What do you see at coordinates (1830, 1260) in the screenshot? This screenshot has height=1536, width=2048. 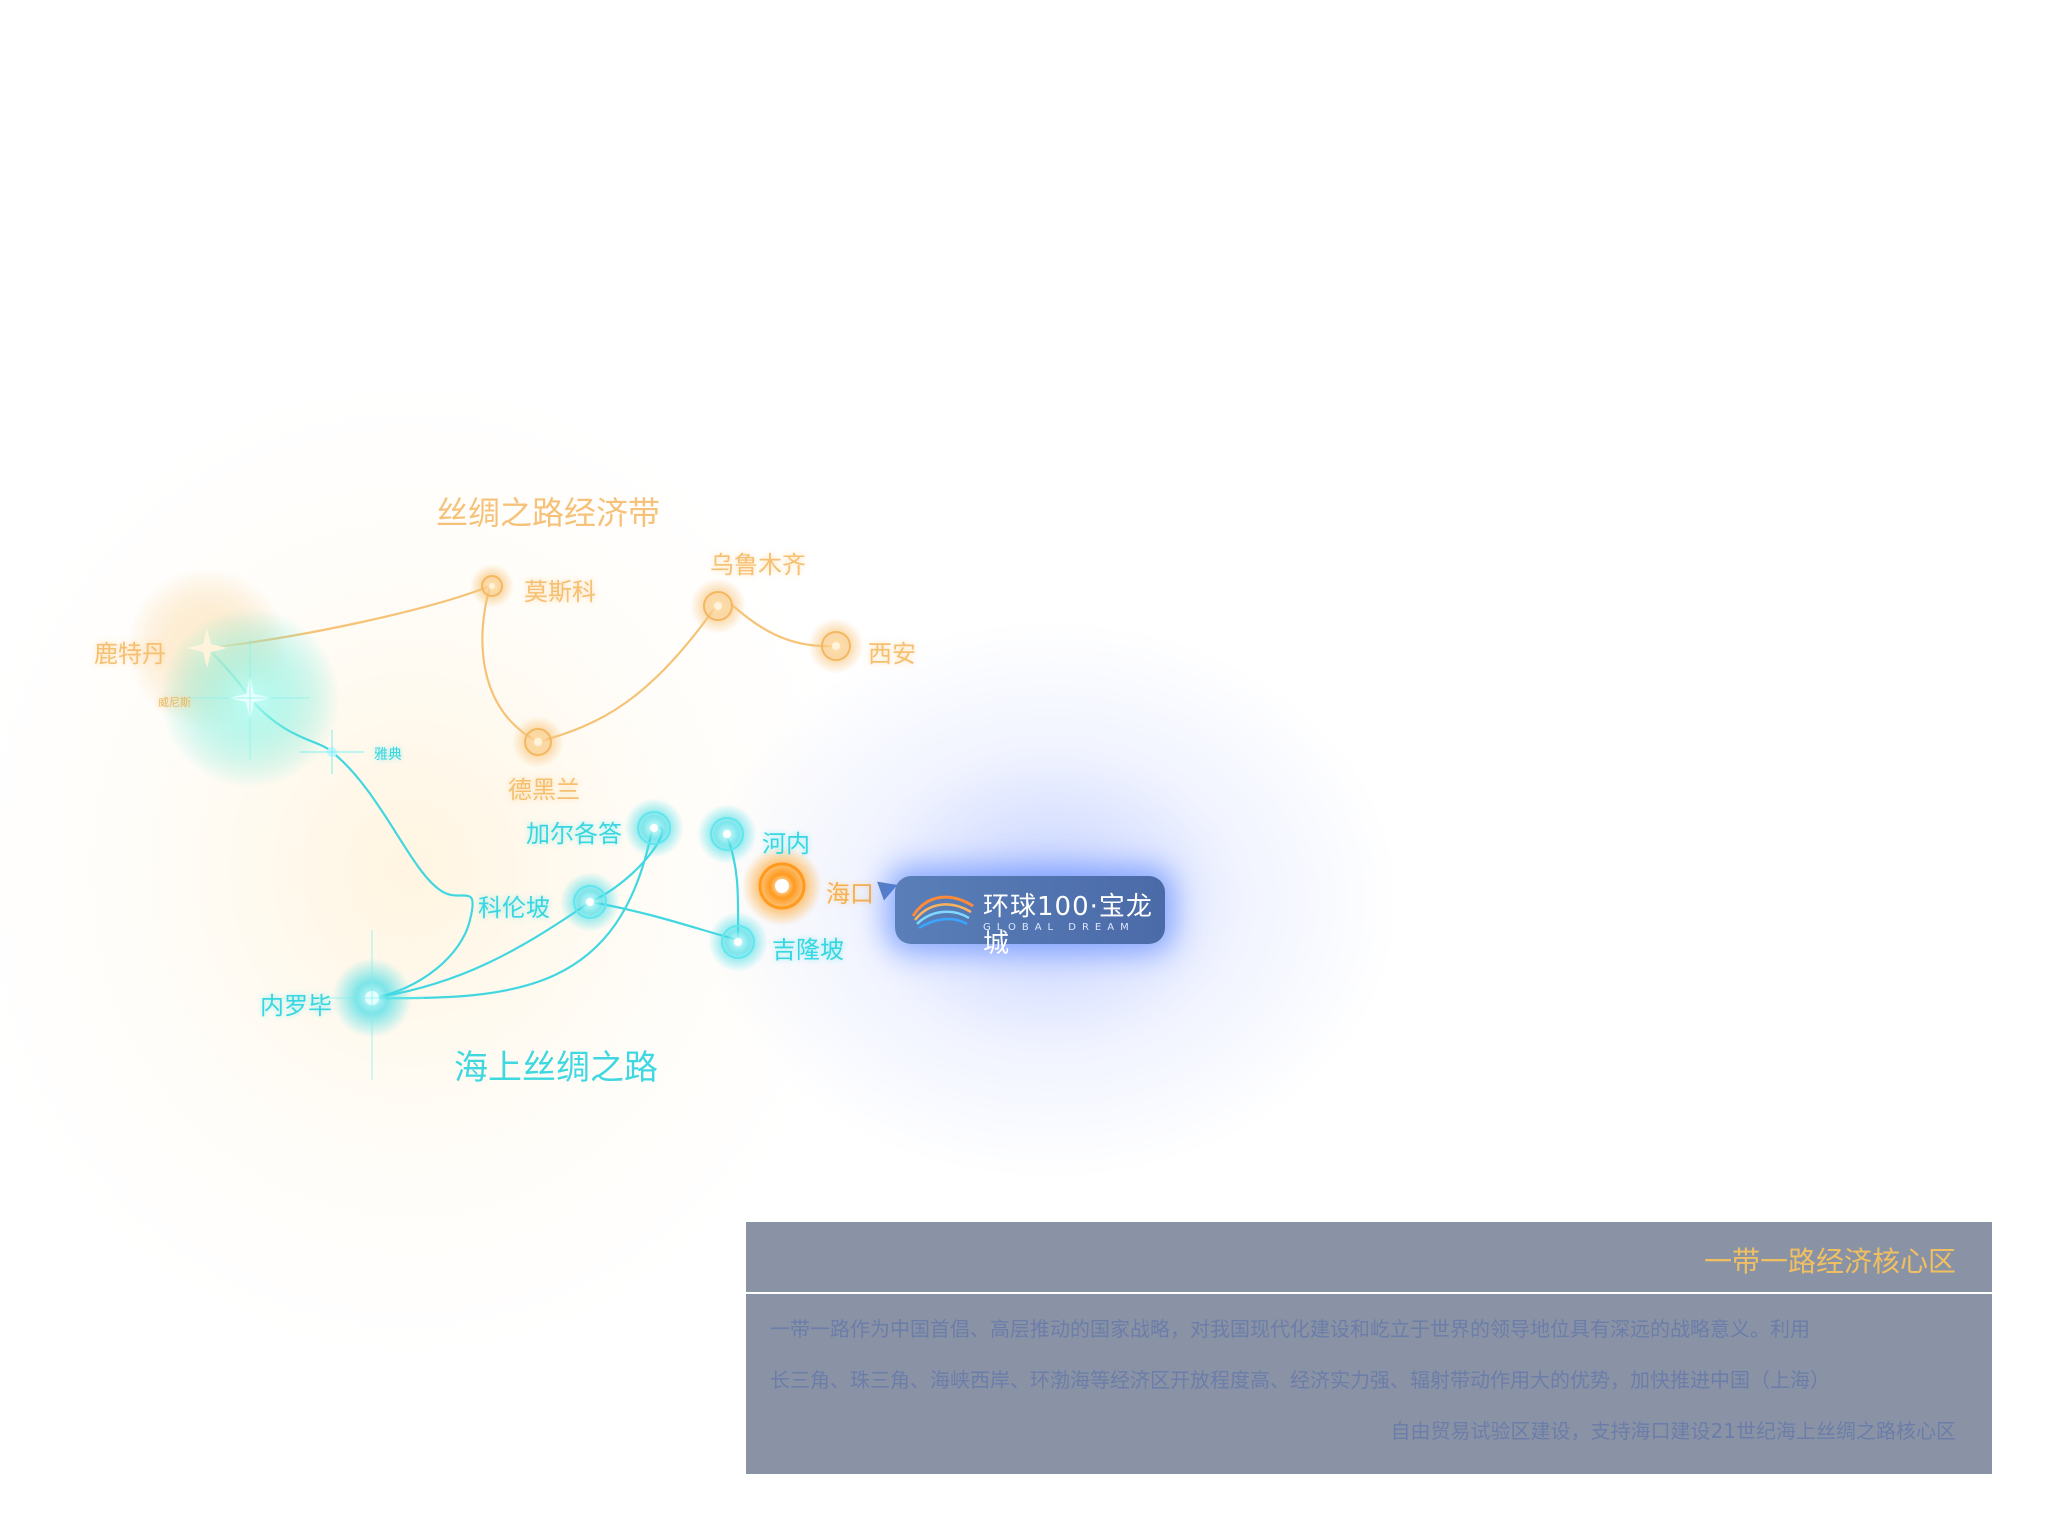 I see `info-panel-title: 一带一路经济核心区` at bounding box center [1830, 1260].